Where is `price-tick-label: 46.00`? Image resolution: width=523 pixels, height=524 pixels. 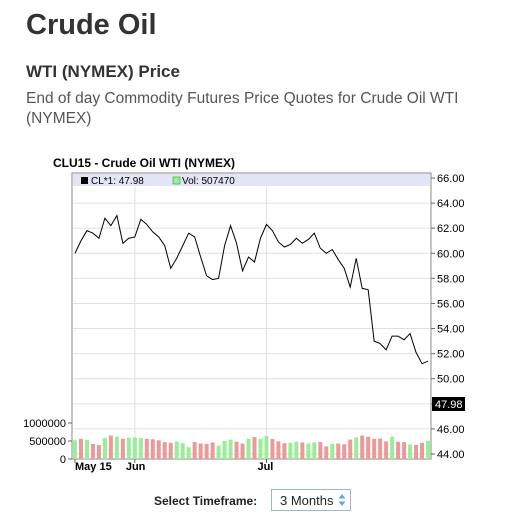
price-tick-label: 46.00 is located at coordinates (451, 430).